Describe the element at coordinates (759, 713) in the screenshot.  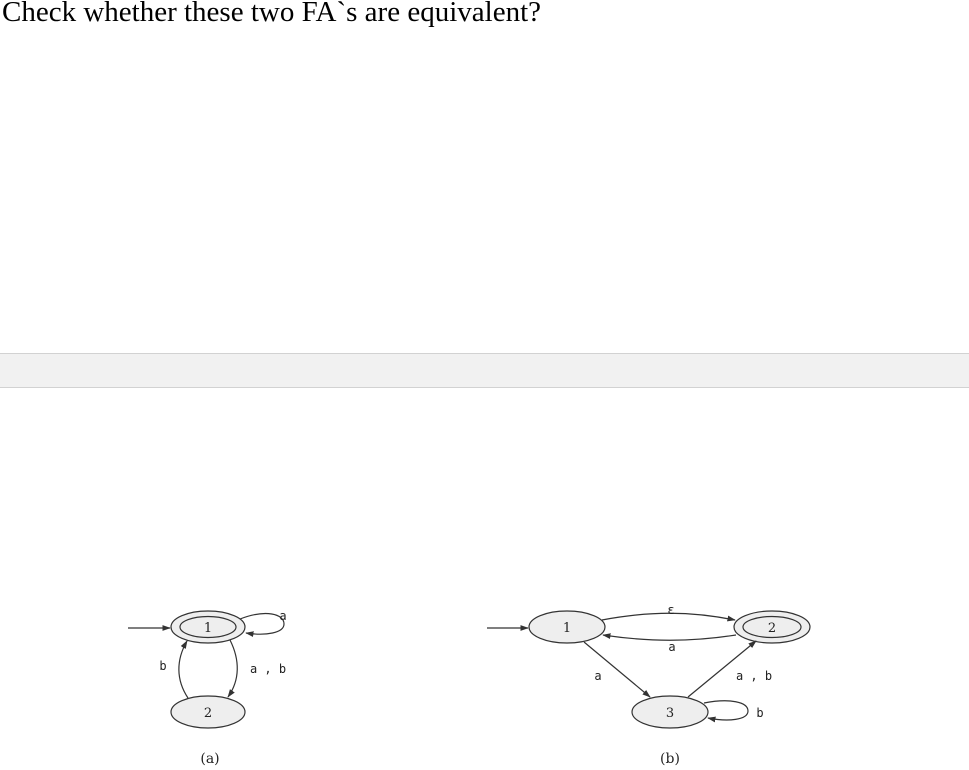
I see `fa-b-edge-3-3-label: b` at that location.